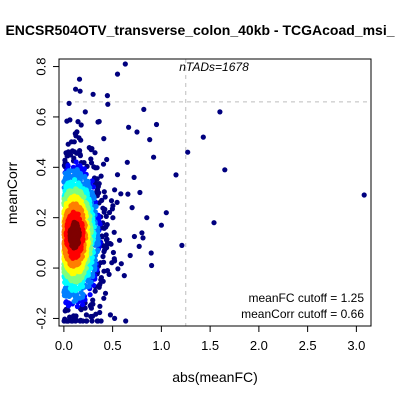 Image resolution: width=400 pixels, height=400 pixels. Describe the element at coordinates (40, 167) in the screenshot. I see `y-tick-label: 0.4` at that location.